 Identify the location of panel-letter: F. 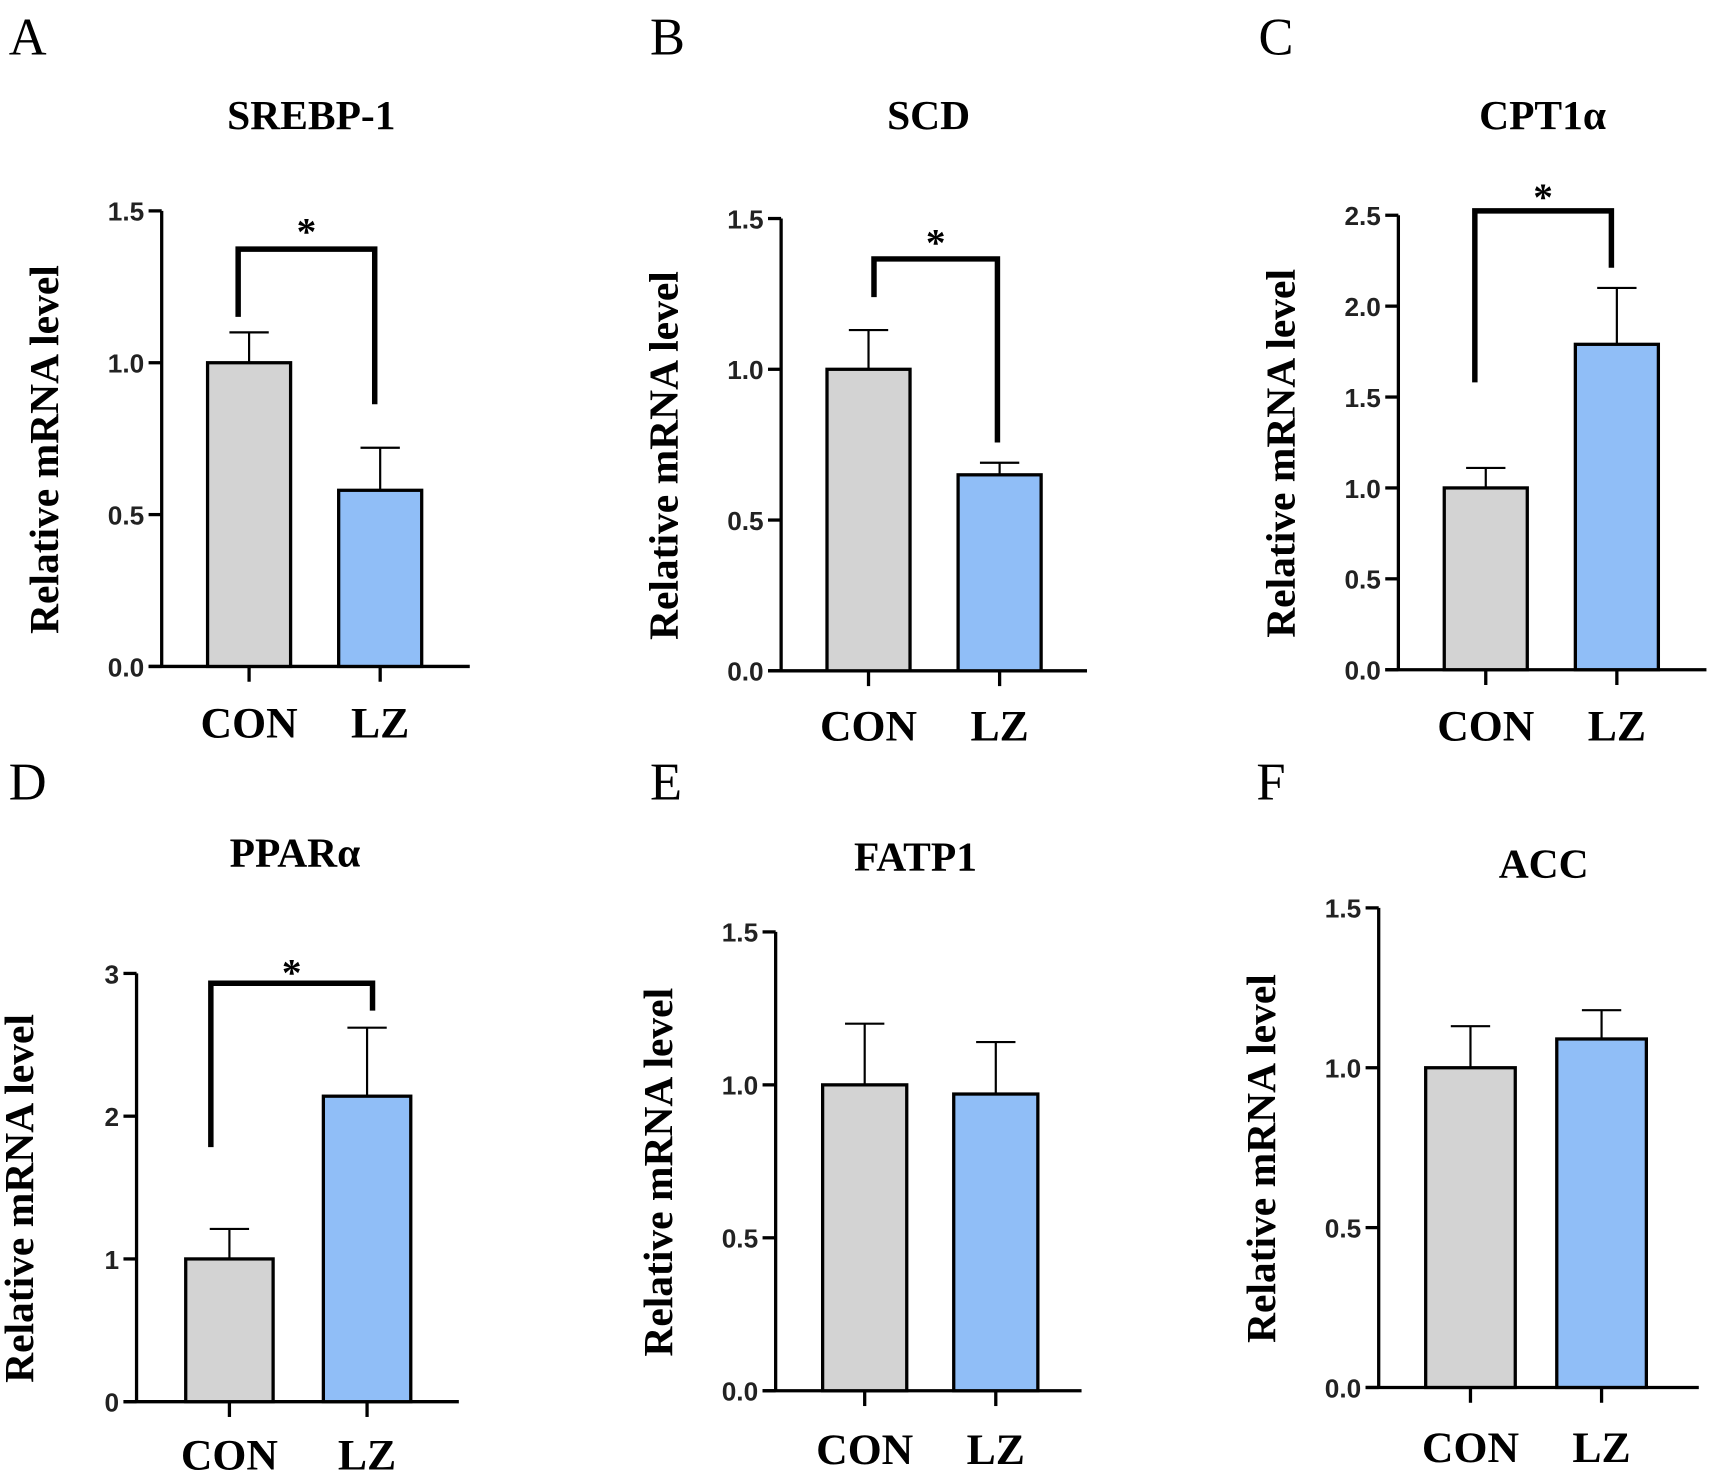
(1270, 783).